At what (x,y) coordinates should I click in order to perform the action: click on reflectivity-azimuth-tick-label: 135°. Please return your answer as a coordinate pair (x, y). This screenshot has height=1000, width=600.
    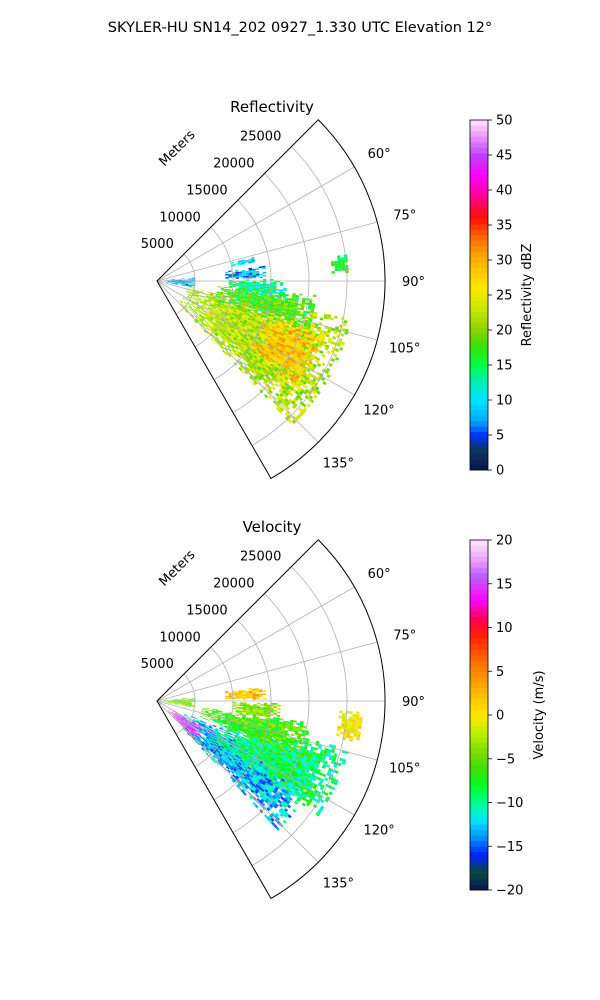
    Looking at the image, I should click on (338, 463).